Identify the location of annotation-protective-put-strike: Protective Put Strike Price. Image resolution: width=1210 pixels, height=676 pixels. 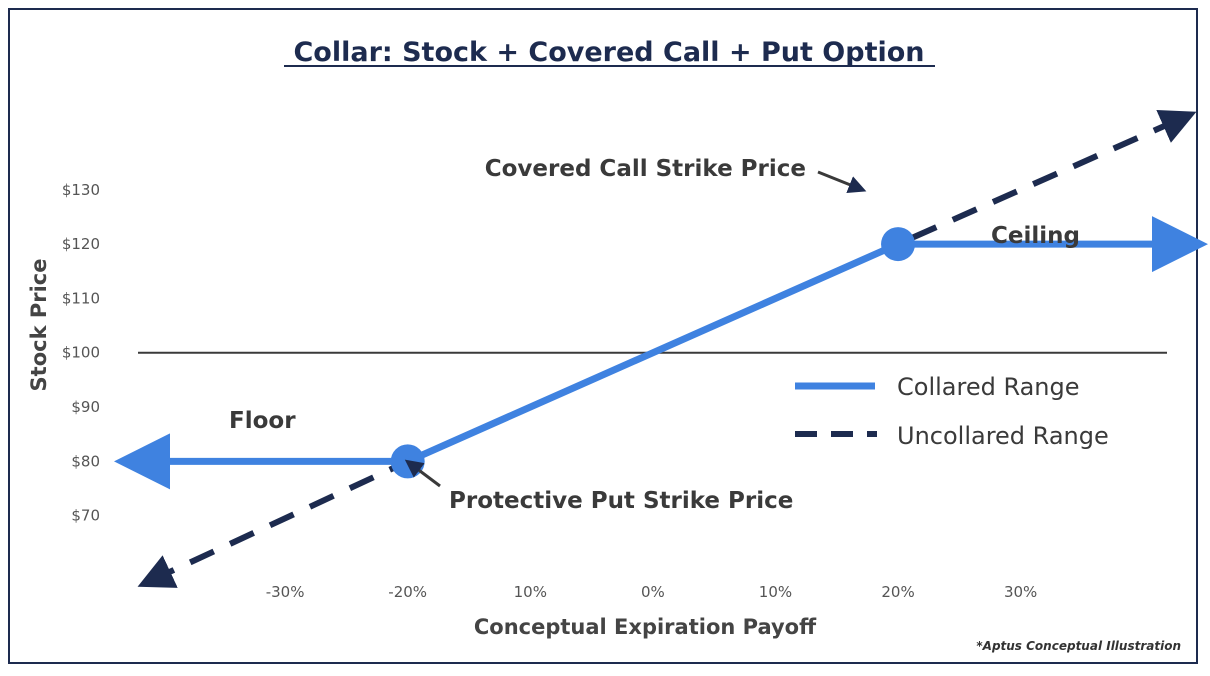
(621, 501).